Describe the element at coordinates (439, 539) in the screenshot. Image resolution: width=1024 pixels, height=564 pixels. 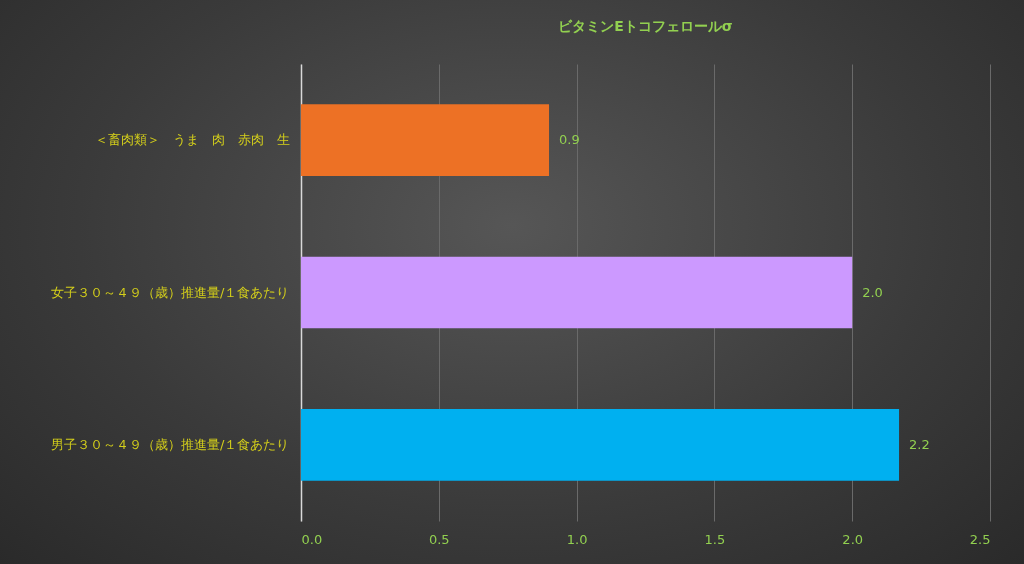
I see `x-tick-label: 0.5` at that location.